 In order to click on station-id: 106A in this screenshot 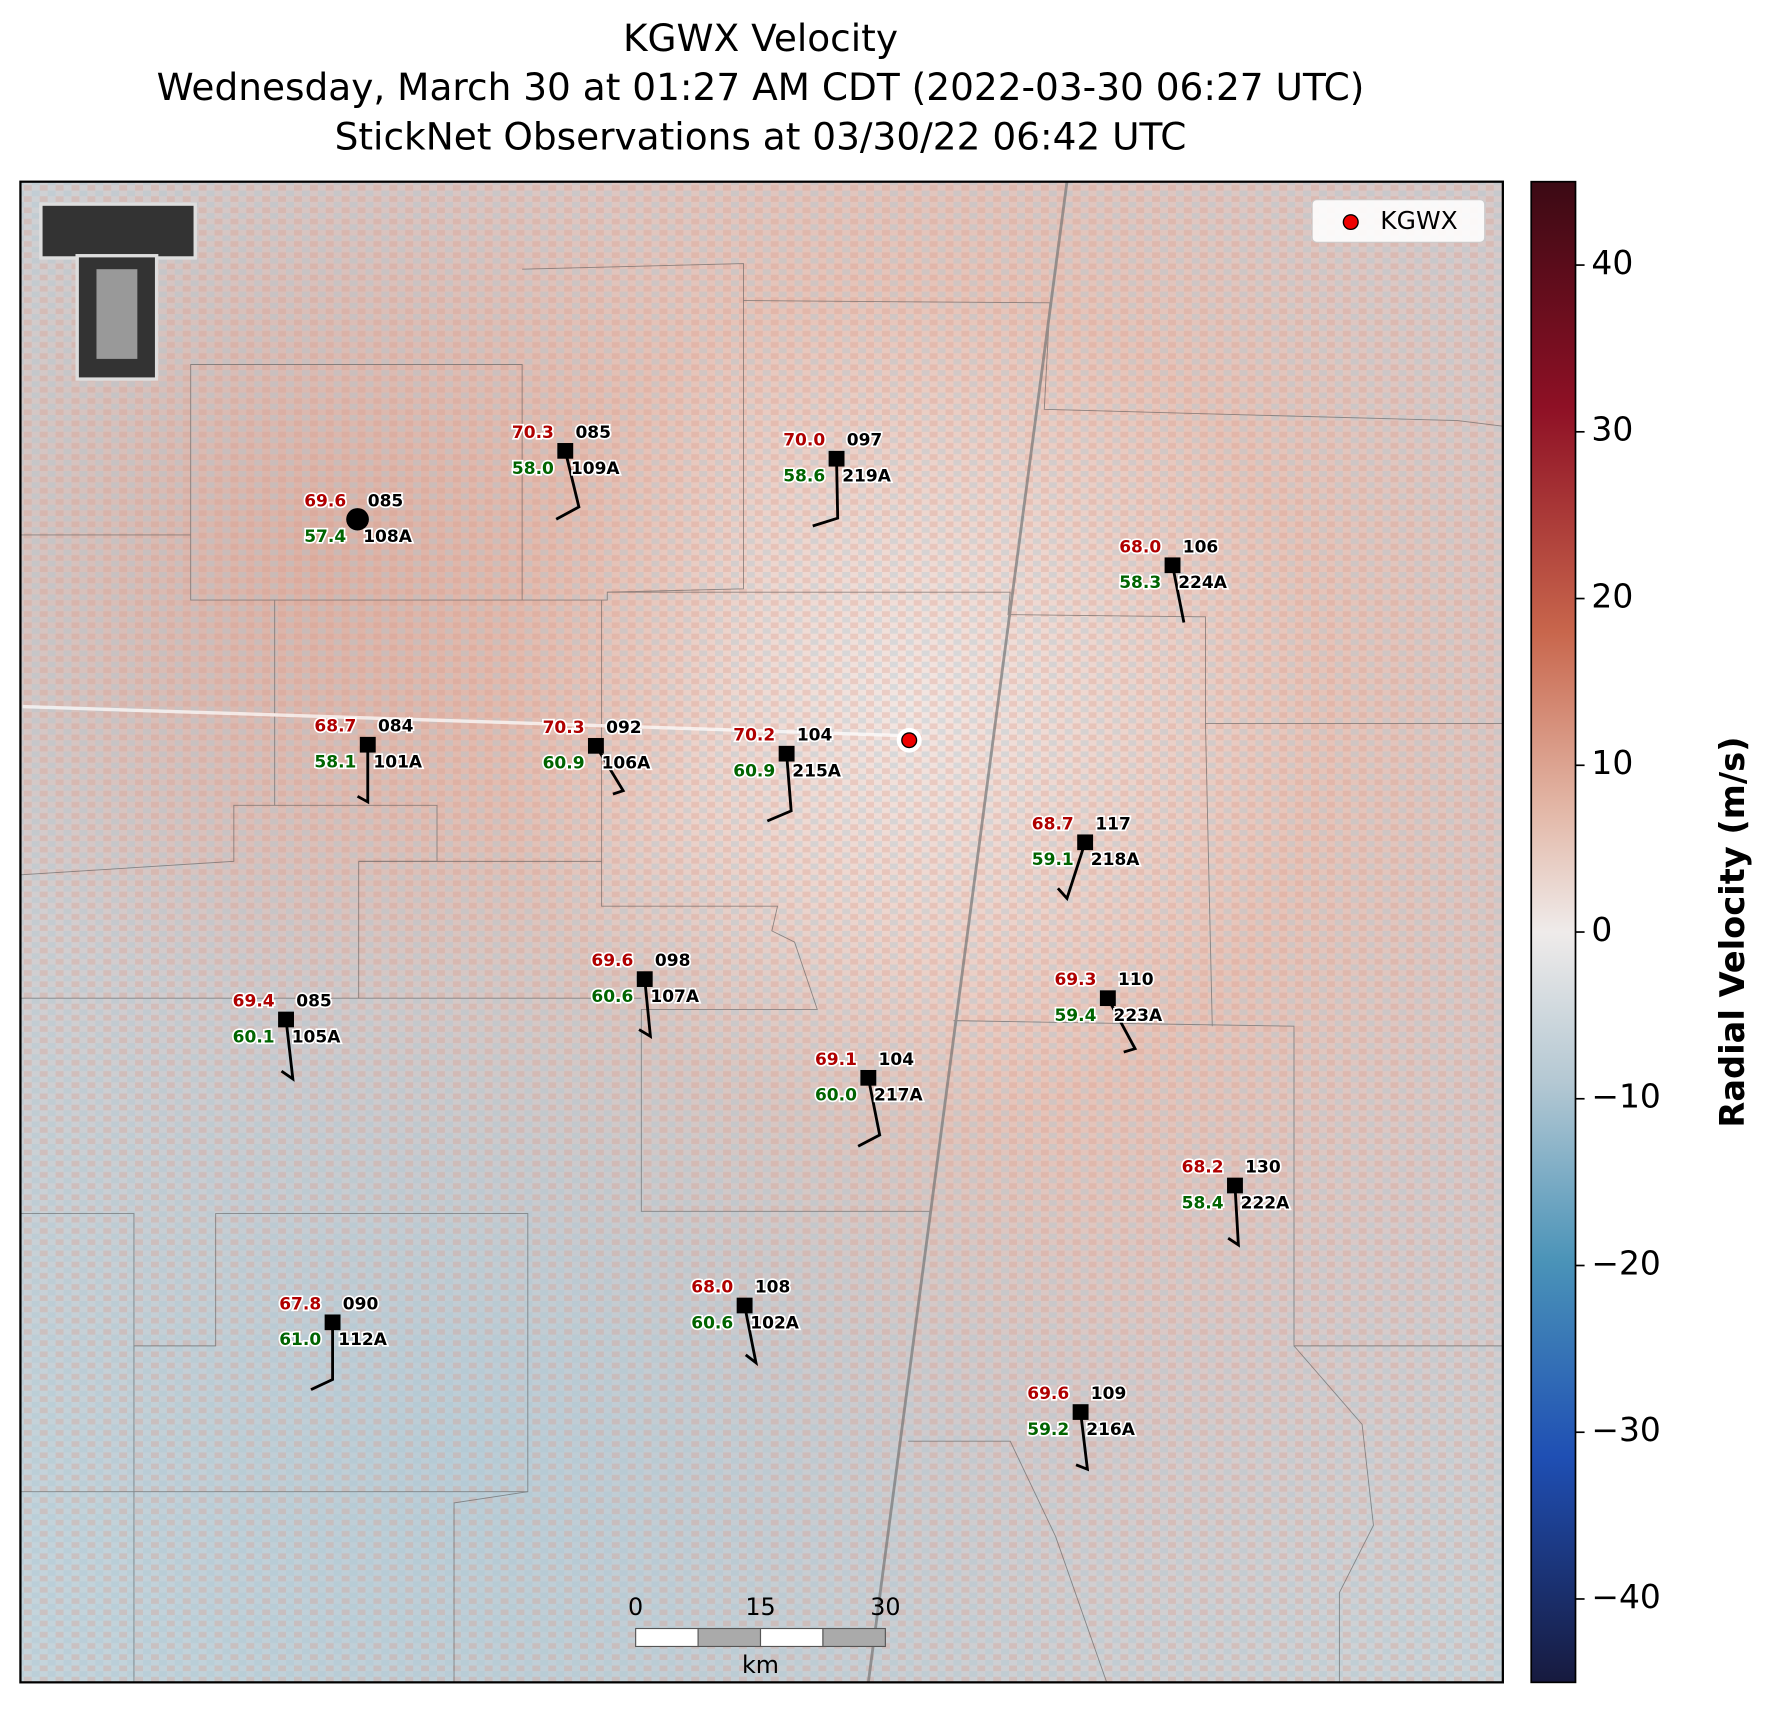, I will do `click(626, 763)`.